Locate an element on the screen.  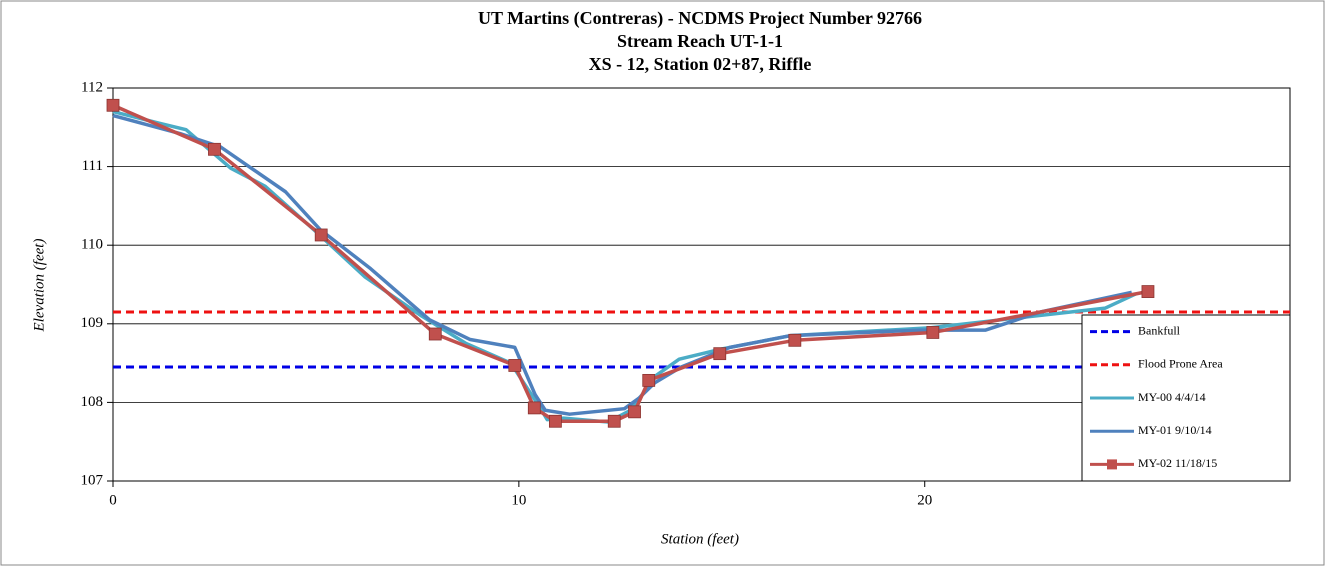
chart-title: Stream Reach UT-1-1 is located at coordinates (700, 41).